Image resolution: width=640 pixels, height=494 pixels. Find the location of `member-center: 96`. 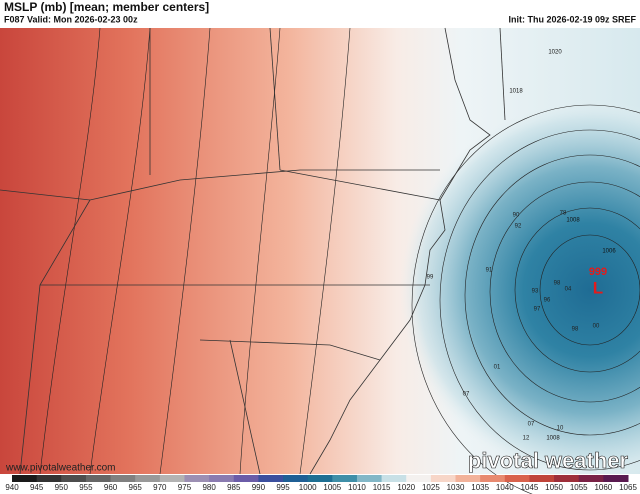

member-center: 96 is located at coordinates (547, 301).